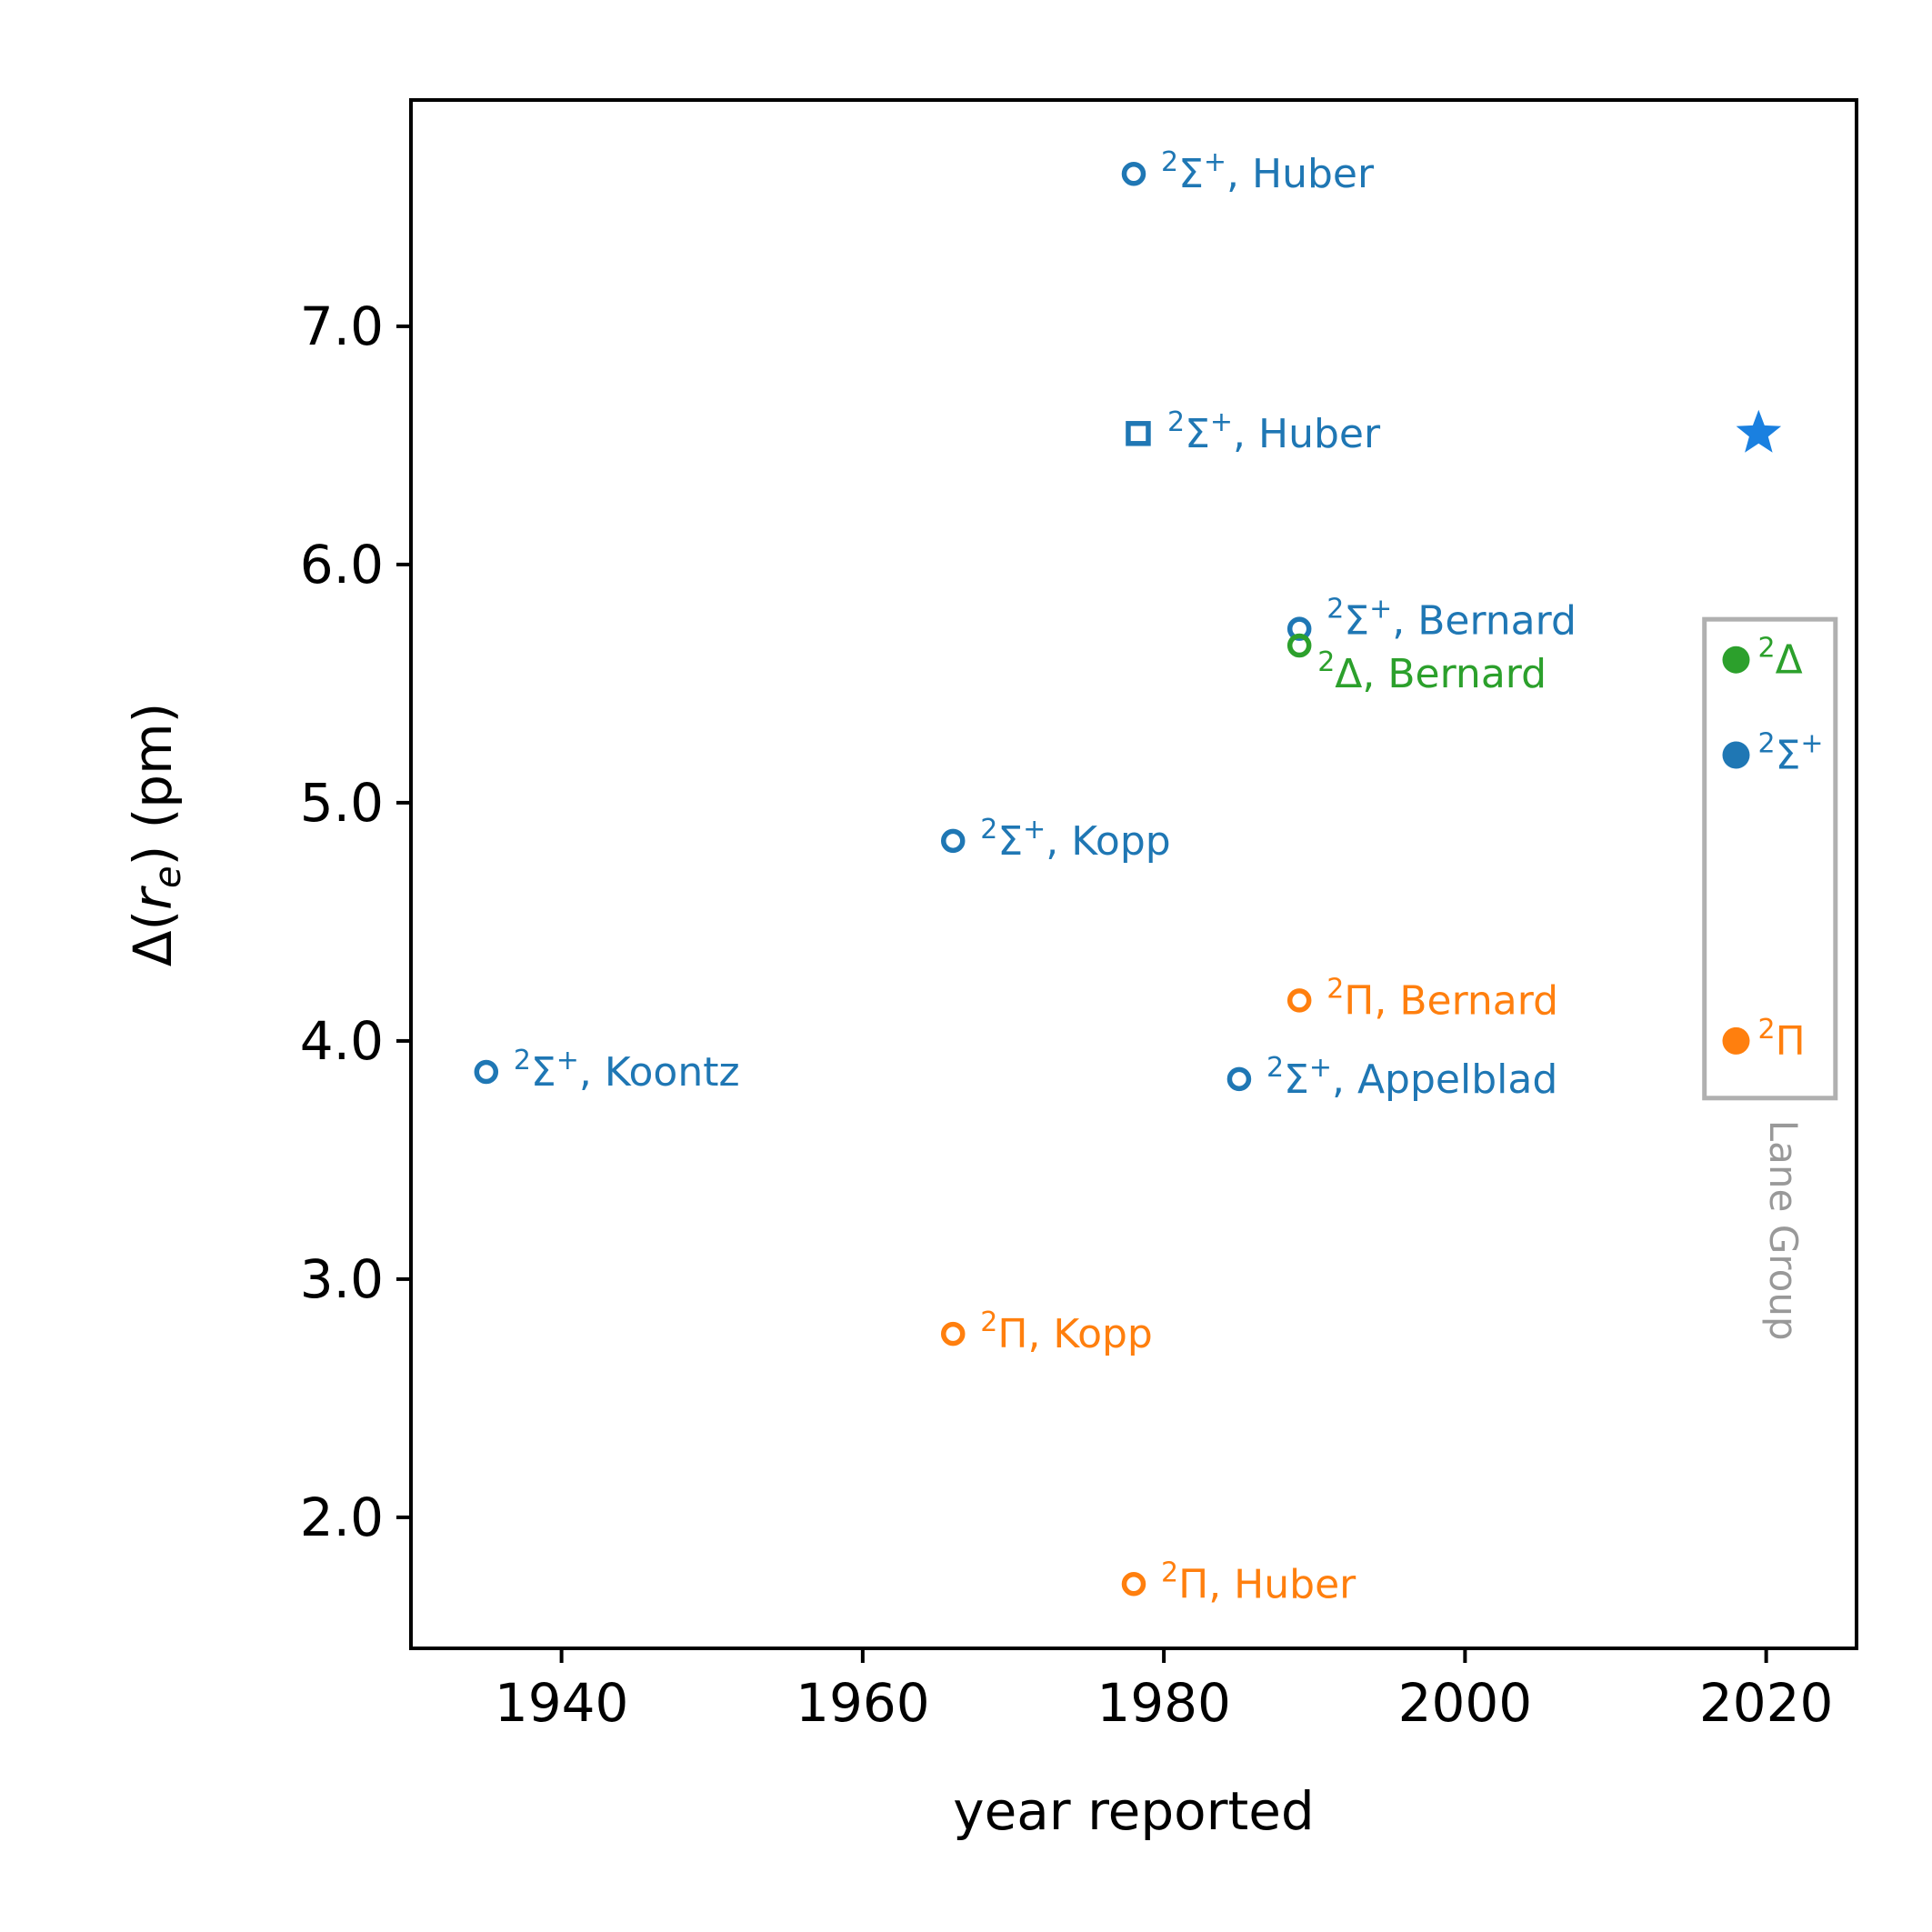 The height and width of the screenshot is (1932, 1932). I want to click on y-tick-label: 6.0, so click(342, 565).